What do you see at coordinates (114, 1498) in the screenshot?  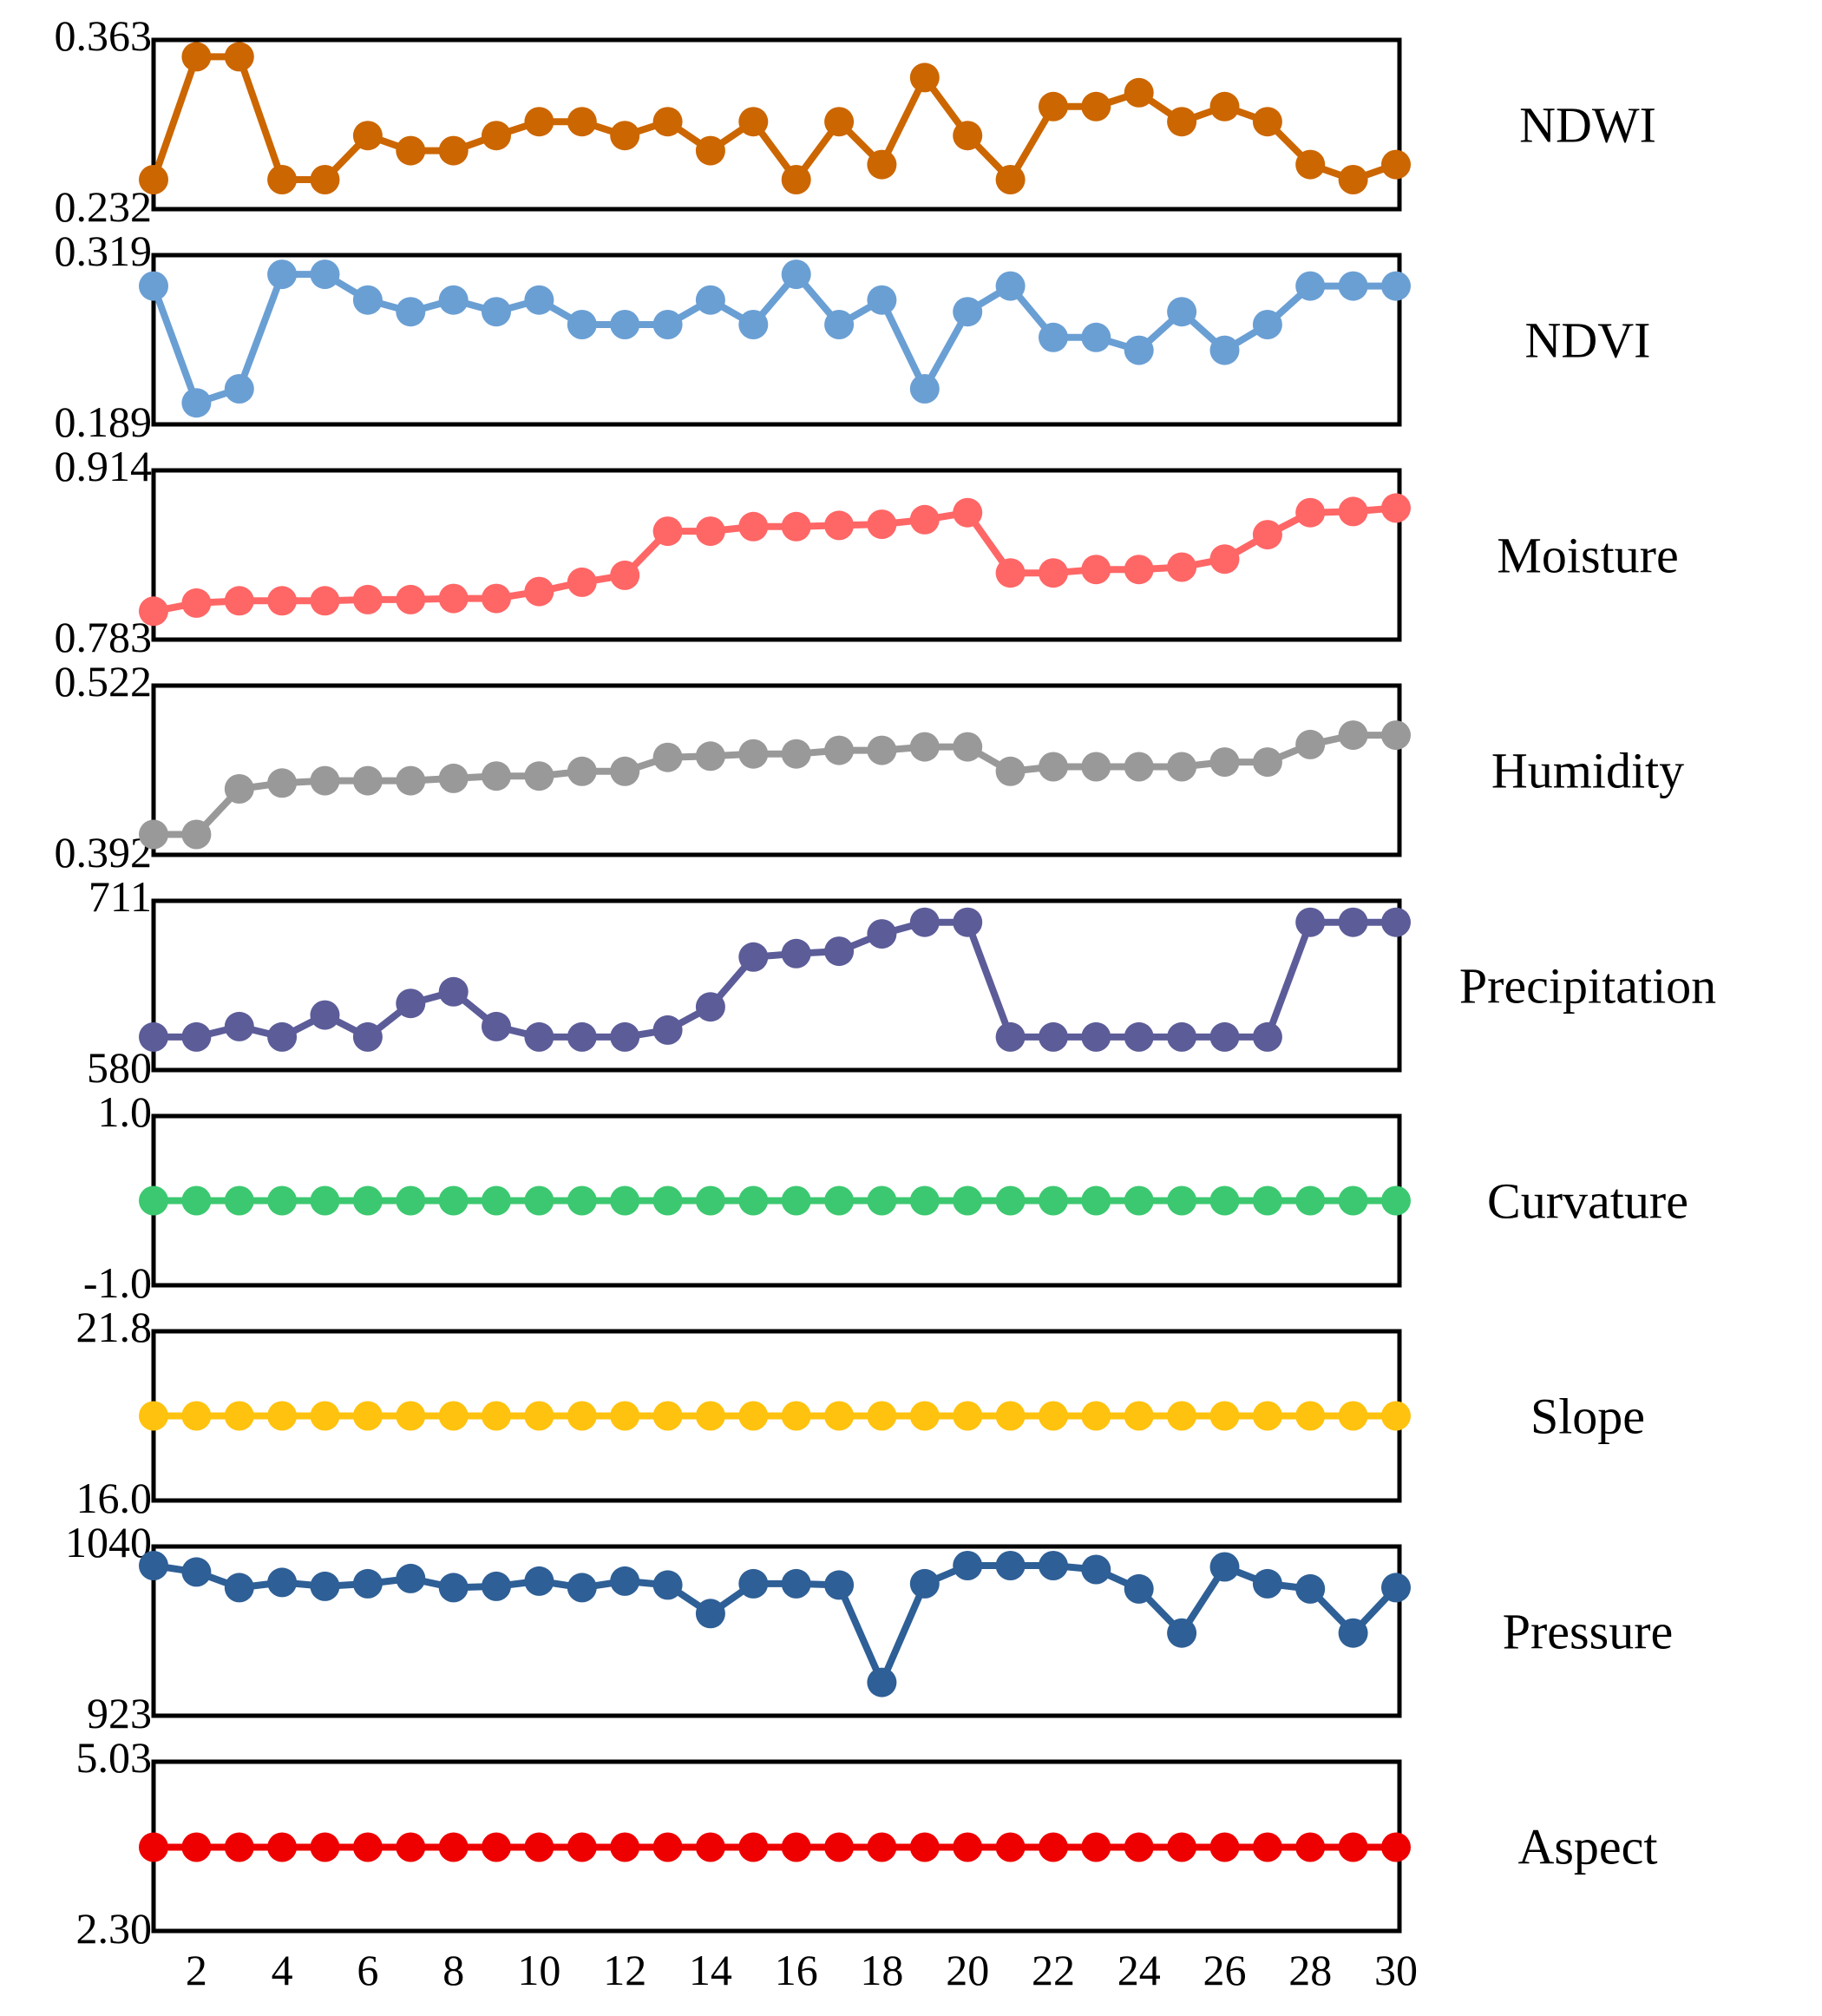 I see `y-min-label-slope: 16.0` at bounding box center [114, 1498].